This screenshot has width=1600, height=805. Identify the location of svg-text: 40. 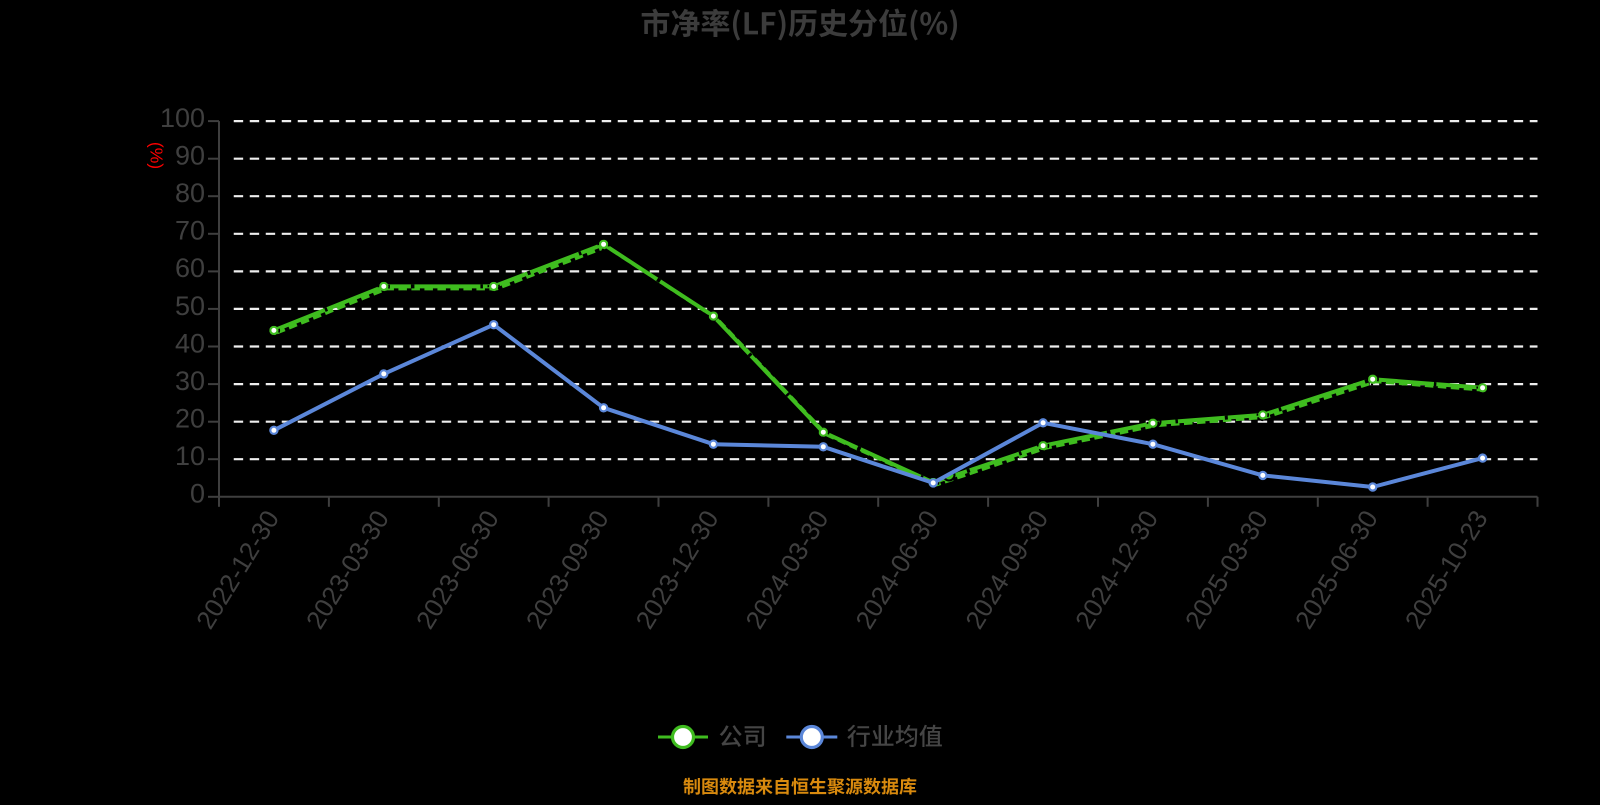
(190, 343).